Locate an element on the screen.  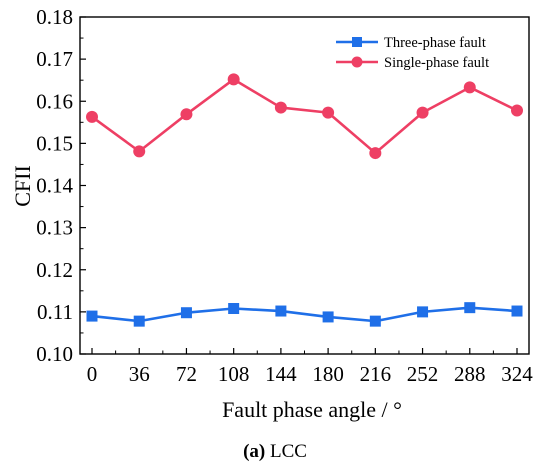
legend-marker-circle is located at coordinates (357, 62).